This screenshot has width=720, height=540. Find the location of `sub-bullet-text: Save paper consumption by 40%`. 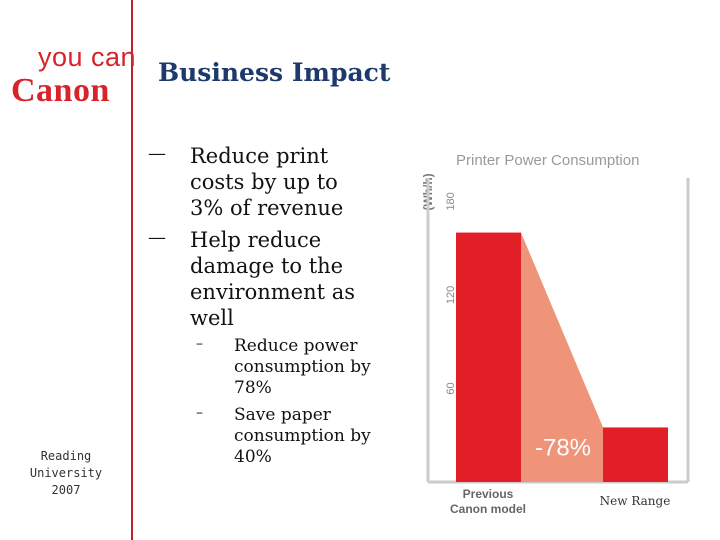

sub-bullet-text: Save paper consumption by 40% is located at coordinates (302, 436).